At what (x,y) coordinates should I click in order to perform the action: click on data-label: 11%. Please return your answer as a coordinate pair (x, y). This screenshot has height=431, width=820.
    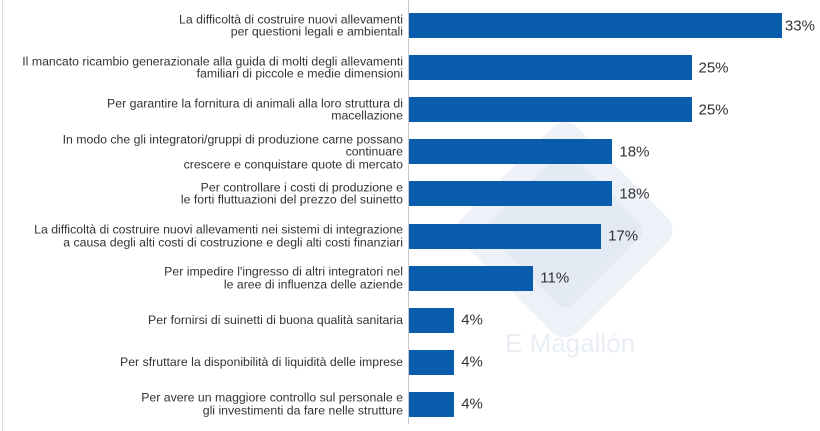
    Looking at the image, I should click on (555, 278).